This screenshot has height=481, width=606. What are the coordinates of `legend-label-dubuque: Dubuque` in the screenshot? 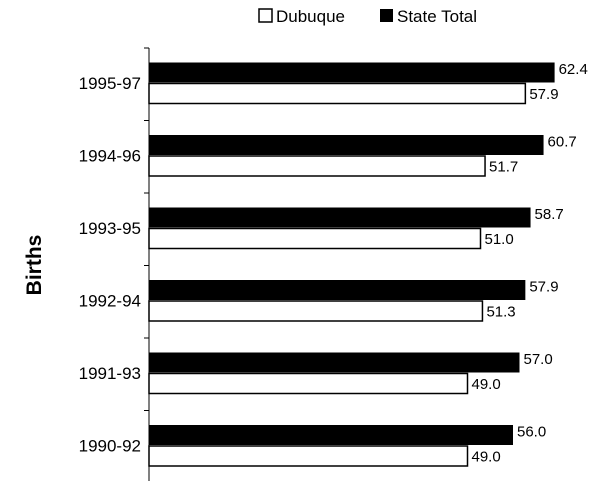 It's located at (310, 16).